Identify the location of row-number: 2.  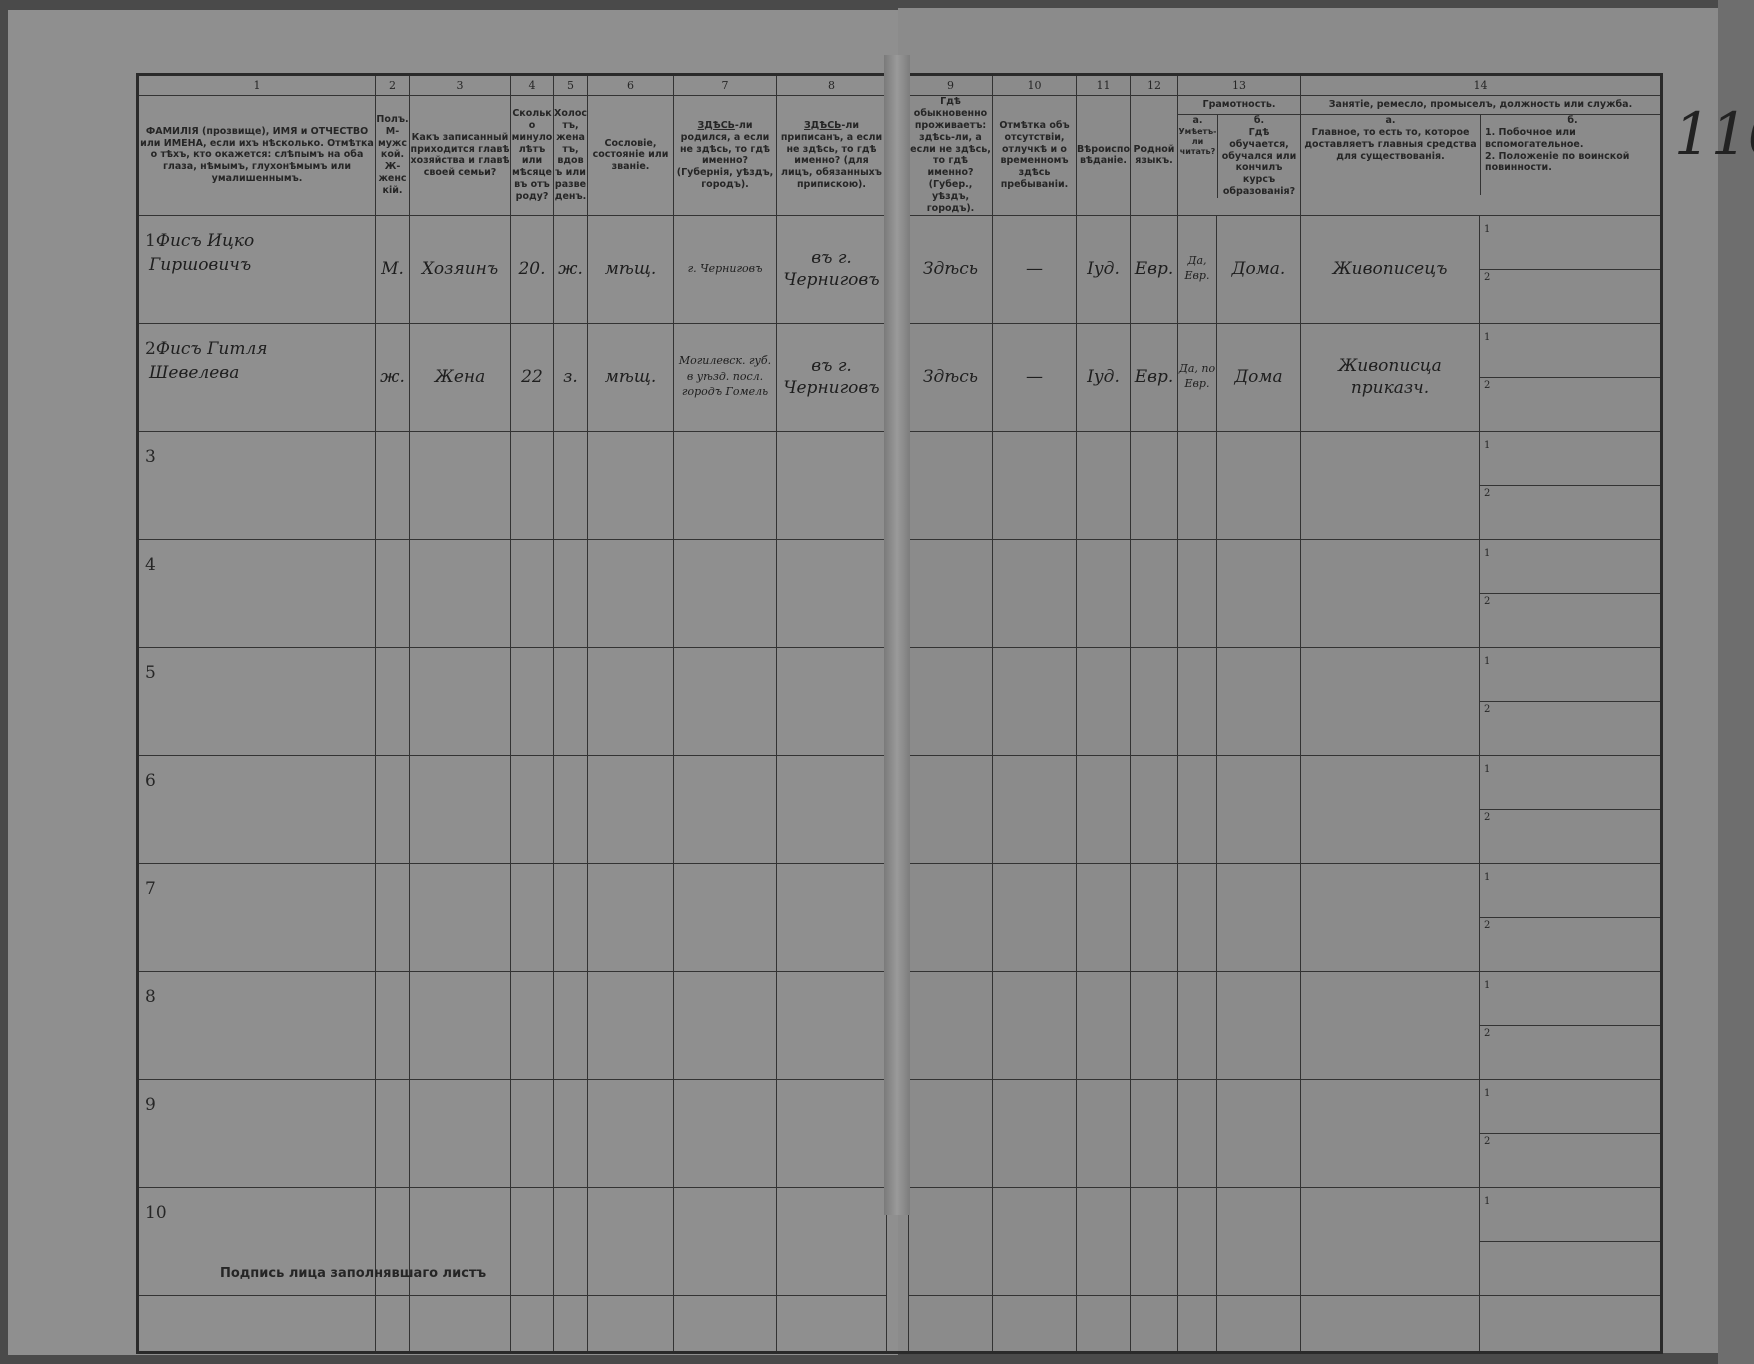
(150, 348).